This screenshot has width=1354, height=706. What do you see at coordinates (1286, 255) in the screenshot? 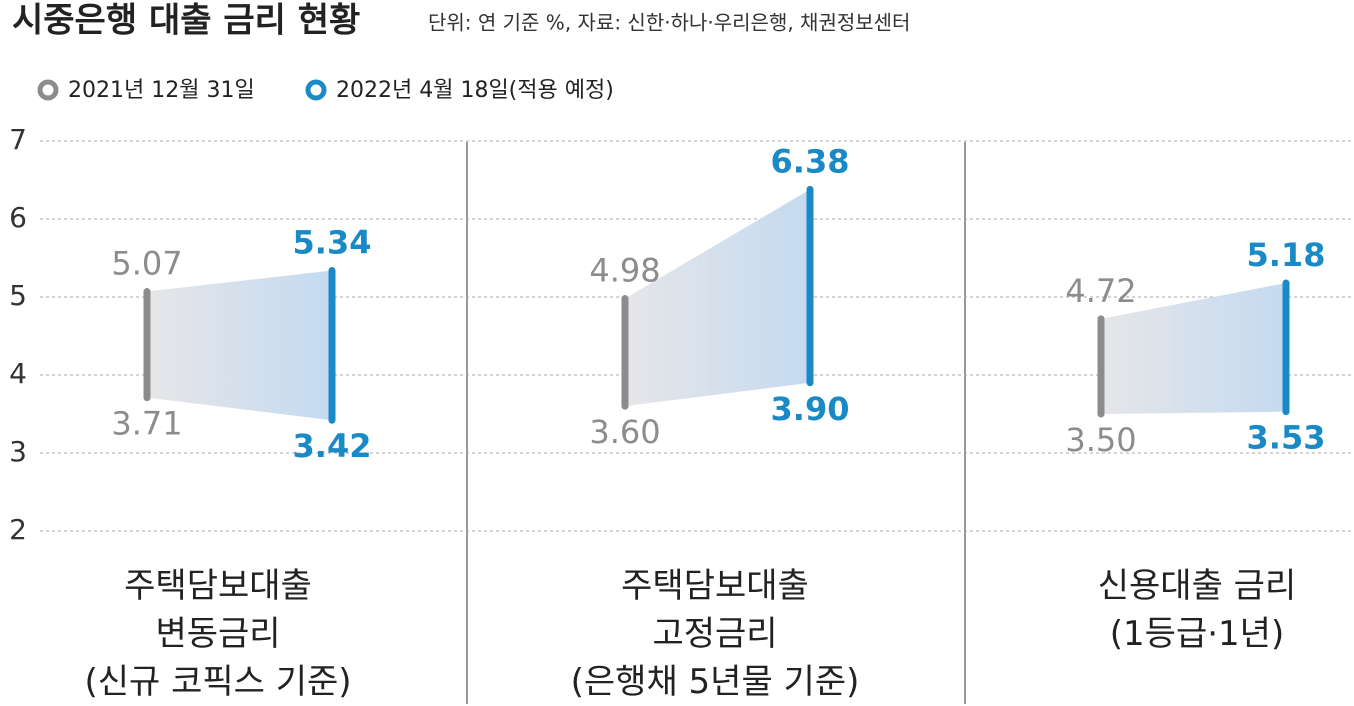
I see `value-label: 5.18` at bounding box center [1286, 255].